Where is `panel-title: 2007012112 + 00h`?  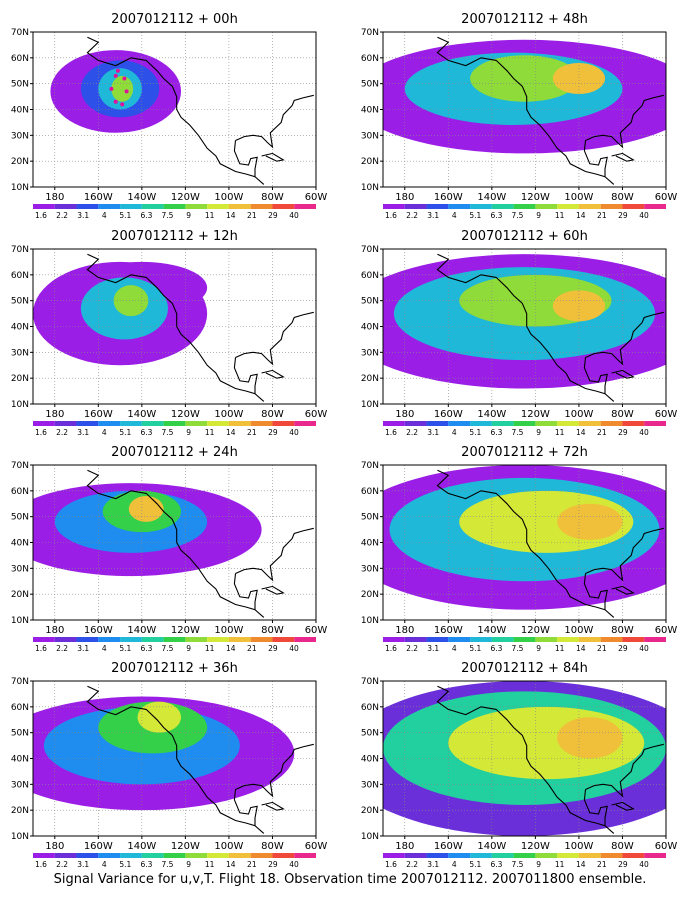
panel-title: 2007012112 + 00h is located at coordinates (174, 19).